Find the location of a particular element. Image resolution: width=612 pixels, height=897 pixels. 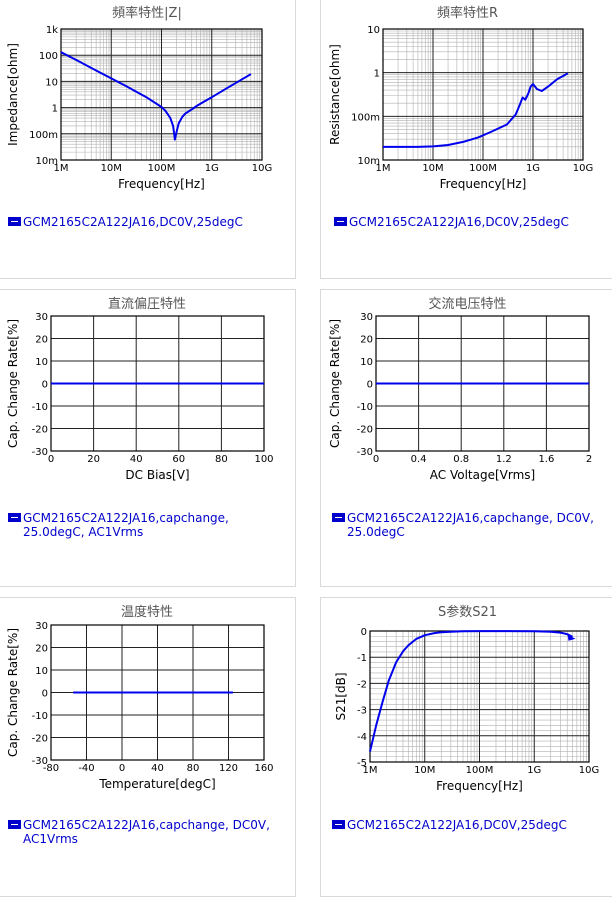

y-tick-label: -3 is located at coordinates (362, 711).